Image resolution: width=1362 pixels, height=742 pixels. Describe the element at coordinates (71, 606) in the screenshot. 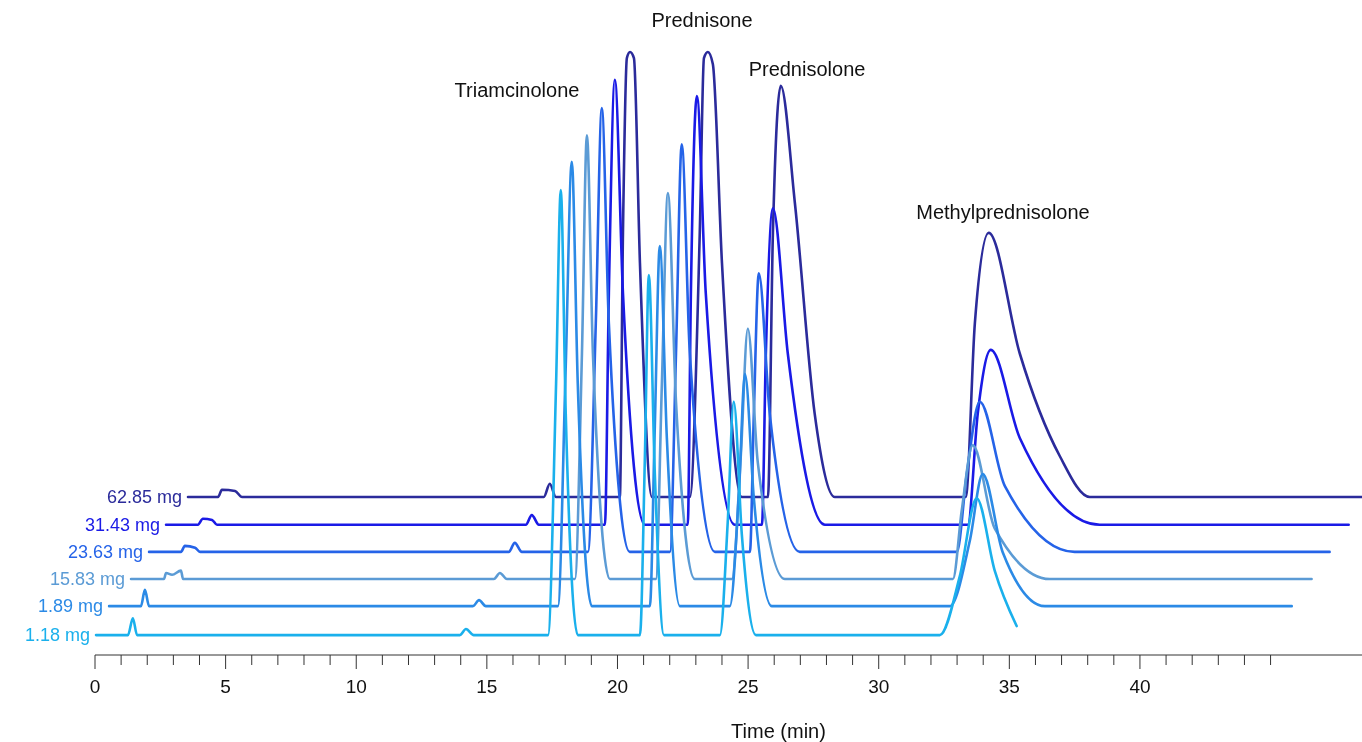

I see `series-label: 1.89 mg` at that location.